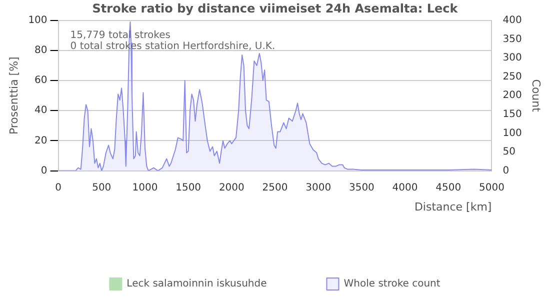 This screenshot has height=300, width=550. Describe the element at coordinates (453, 207) in the screenshot. I see `x-axis-title: Distance [km]` at that location.